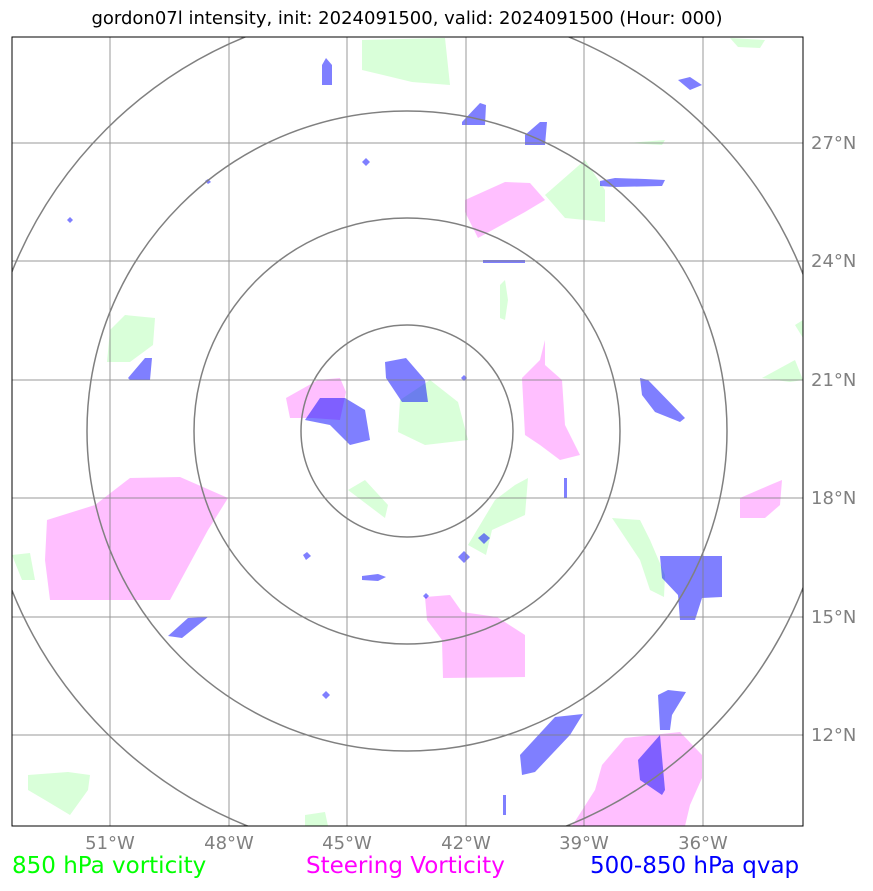  What do you see at coordinates (695, 866) in the screenshot?
I see `legend-qvap: 500-850 hPa qvap` at bounding box center [695, 866].